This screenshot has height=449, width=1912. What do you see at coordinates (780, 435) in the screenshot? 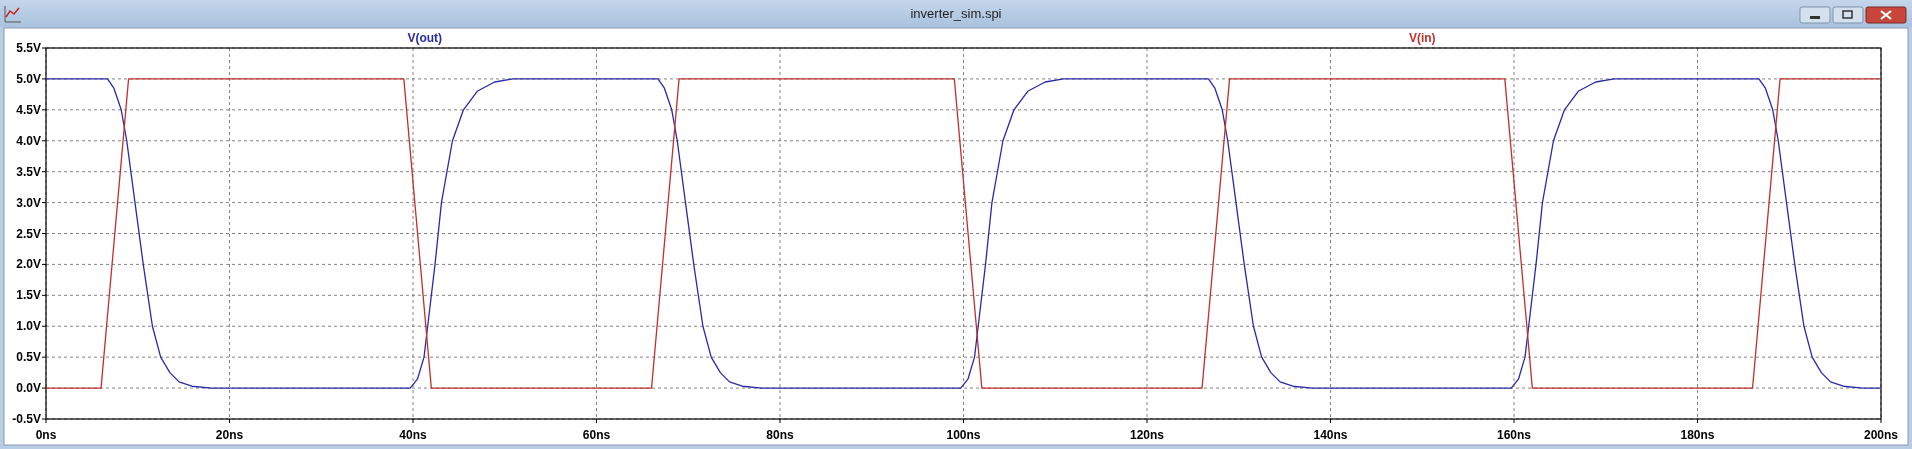
I see `x-tick-label: 80ns` at bounding box center [780, 435].